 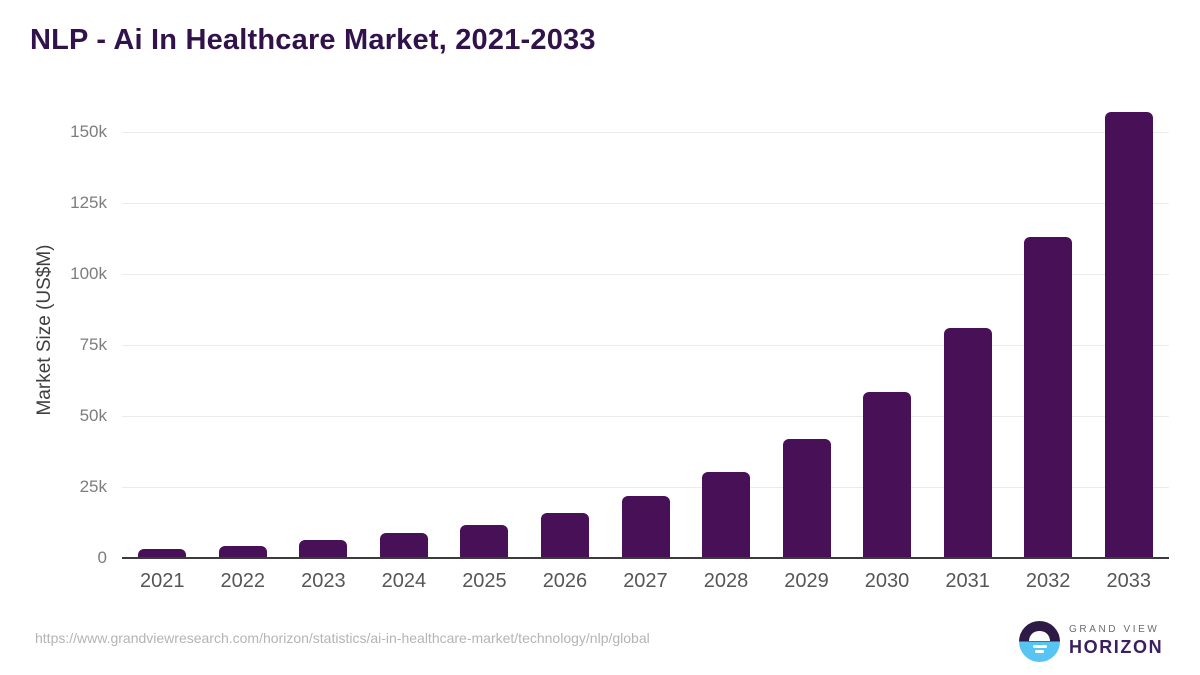 What do you see at coordinates (63, 333) in the screenshot?
I see `y-axis-tick-labels: 0 25k 50k 75k 100k 125k 150k` at bounding box center [63, 333].